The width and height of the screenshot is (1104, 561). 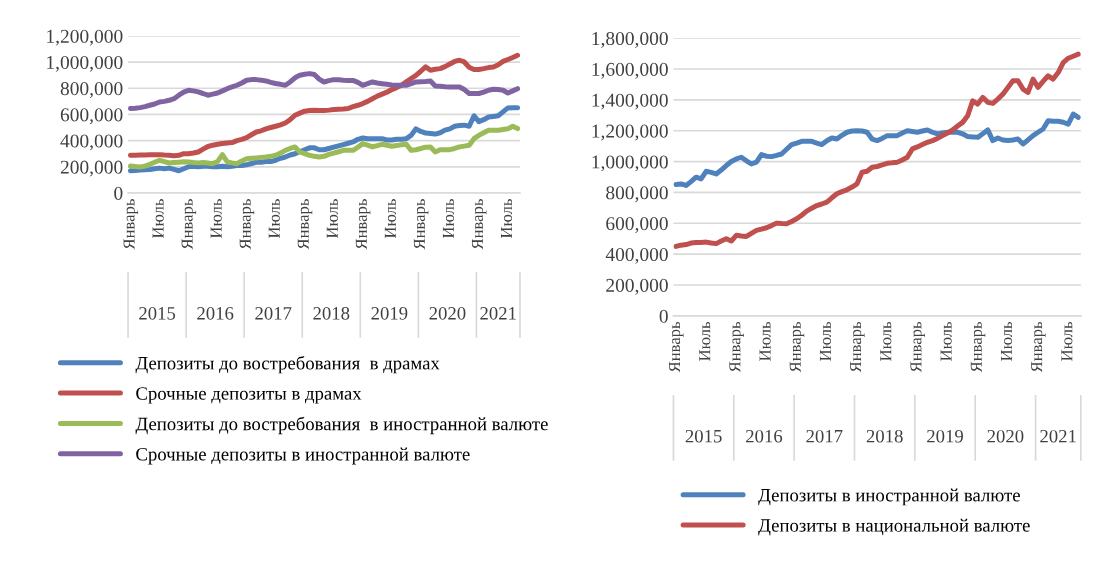 What do you see at coordinates (249, 395) in the screenshot?
I see `legend-label: Срочные депозиты в драмах` at bounding box center [249, 395].